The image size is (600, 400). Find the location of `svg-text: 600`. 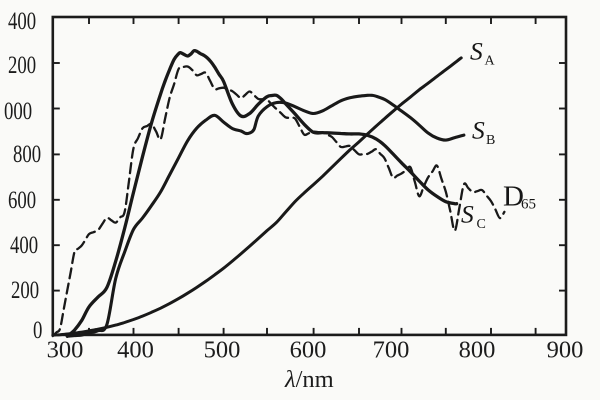

svg-text: 600 is located at coordinates (308, 350).